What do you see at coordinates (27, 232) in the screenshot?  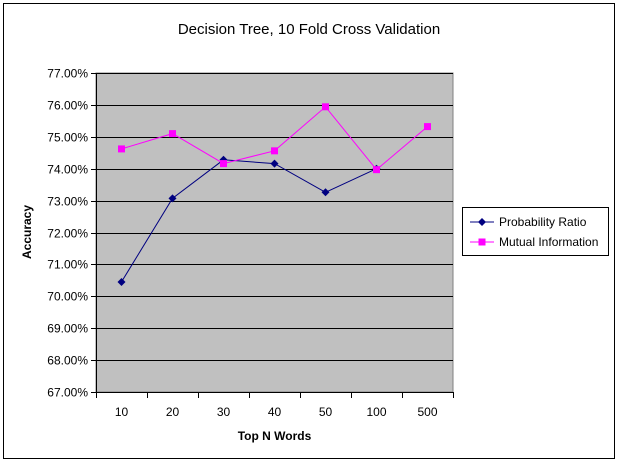 I see `y-axis-title: Accuracy` at bounding box center [27, 232].